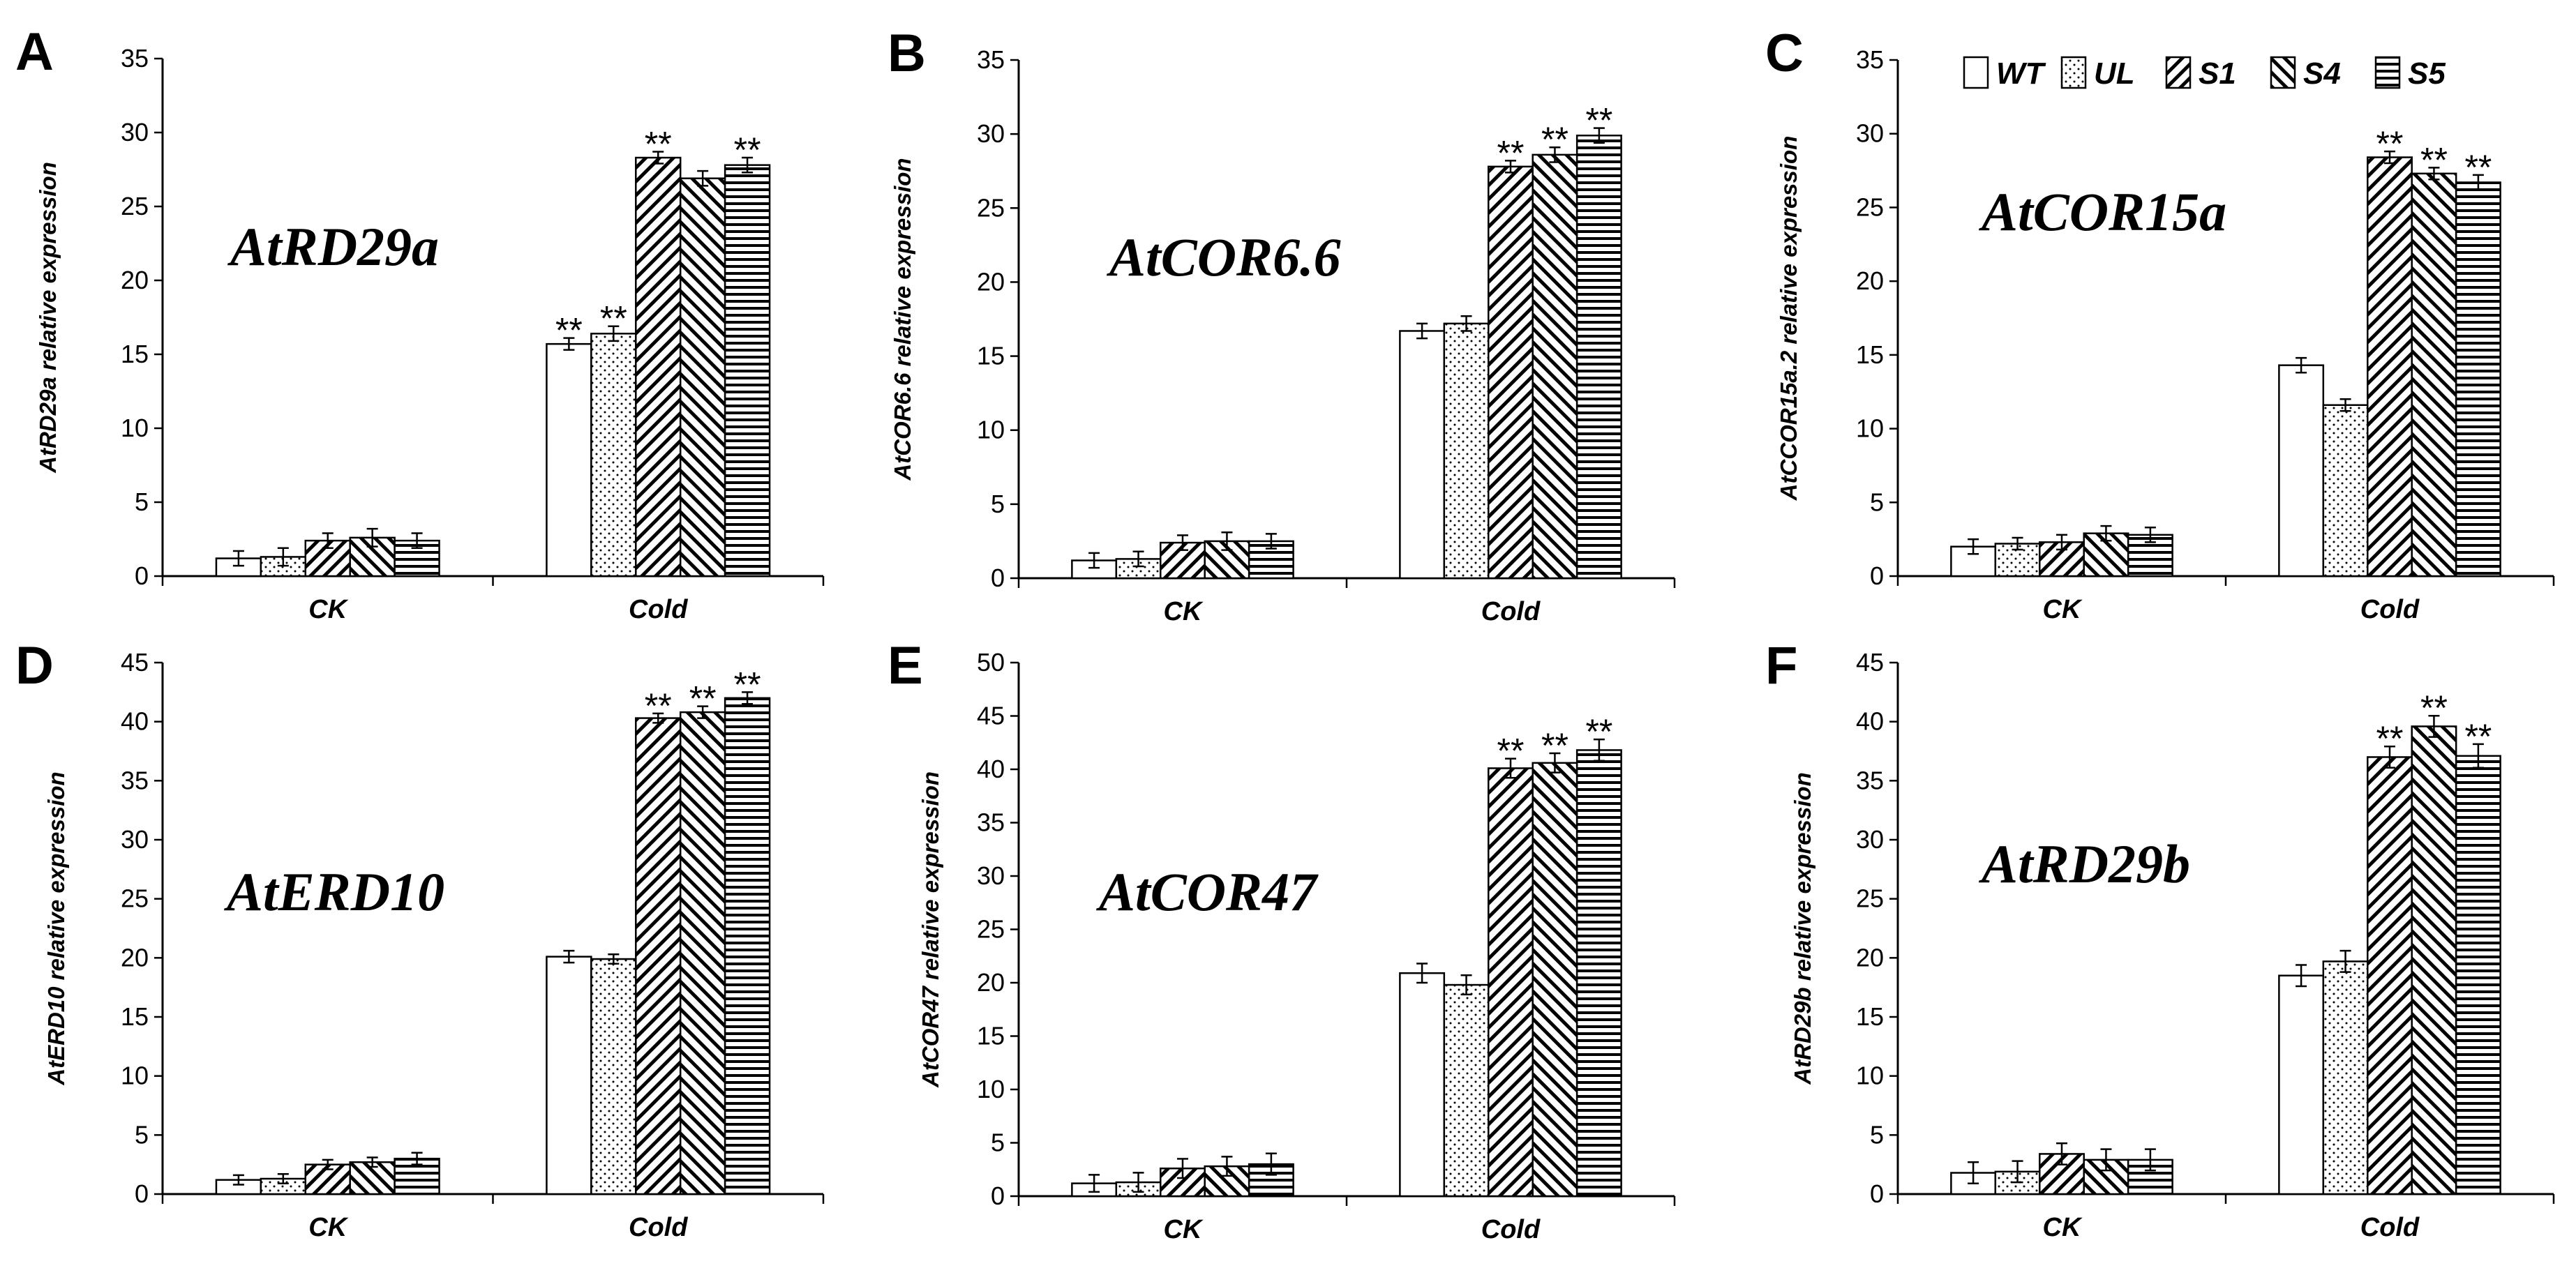 This screenshot has width=2576, height=1268. What do you see at coordinates (1781, 665) in the screenshot?
I see `panel-letter: F` at bounding box center [1781, 665].